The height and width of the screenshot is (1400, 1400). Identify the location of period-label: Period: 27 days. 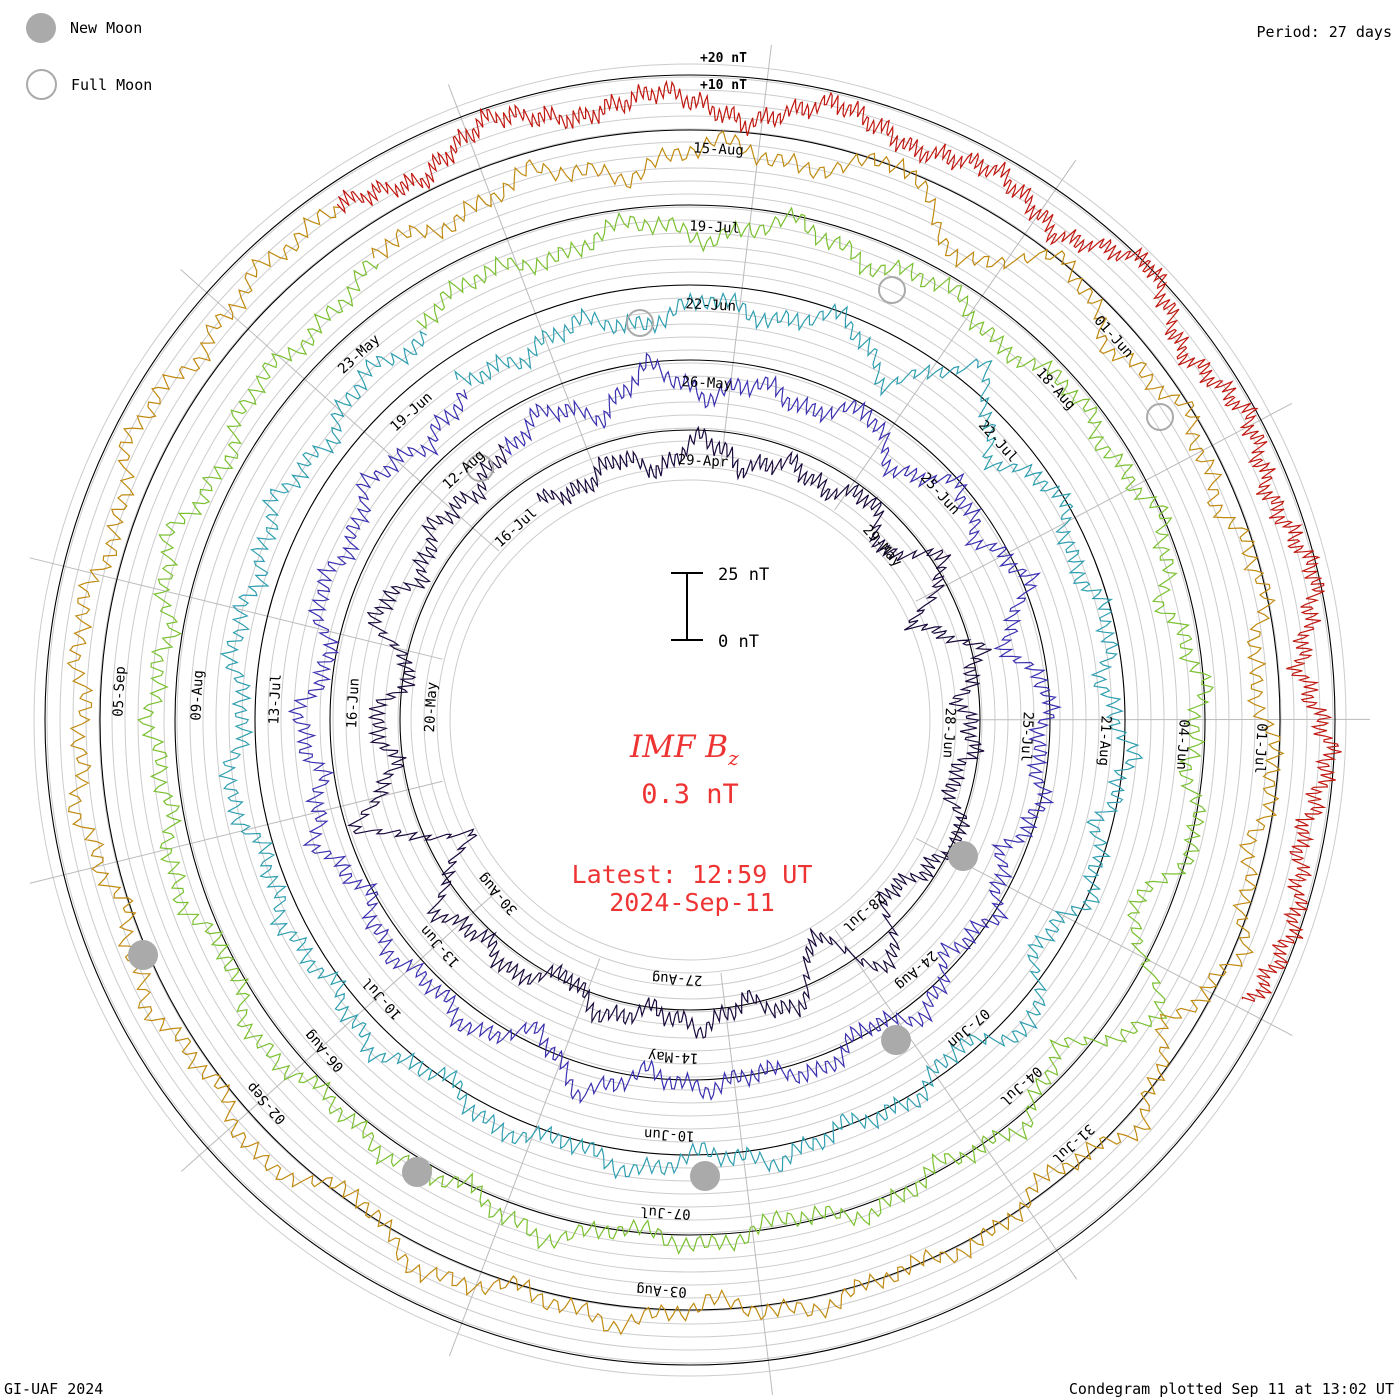
(1324, 32).